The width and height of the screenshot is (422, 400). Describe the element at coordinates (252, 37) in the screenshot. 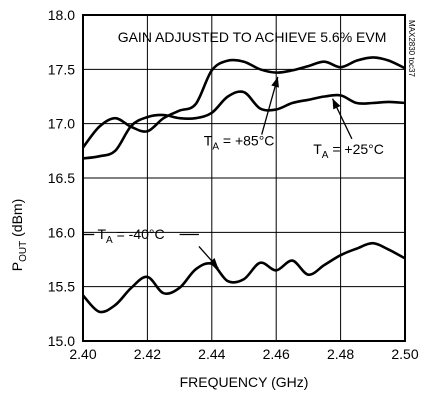

I see `chart-note: GAIN ADJUSTED TO ACHIEVE 5.6% EVM` at that location.